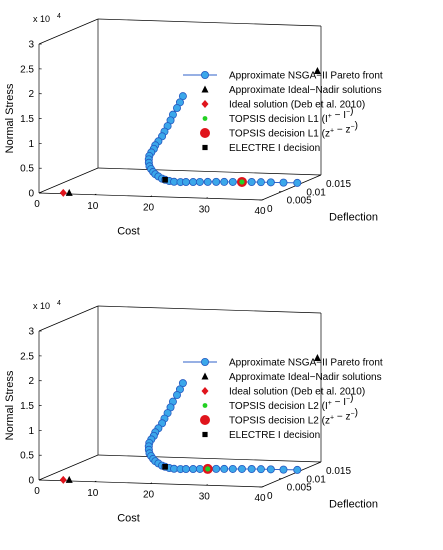 The width and height of the screenshot is (443, 550). What do you see at coordinates (27, 69) in the screenshot?
I see `z-tick-label: 2.5` at bounding box center [27, 69].